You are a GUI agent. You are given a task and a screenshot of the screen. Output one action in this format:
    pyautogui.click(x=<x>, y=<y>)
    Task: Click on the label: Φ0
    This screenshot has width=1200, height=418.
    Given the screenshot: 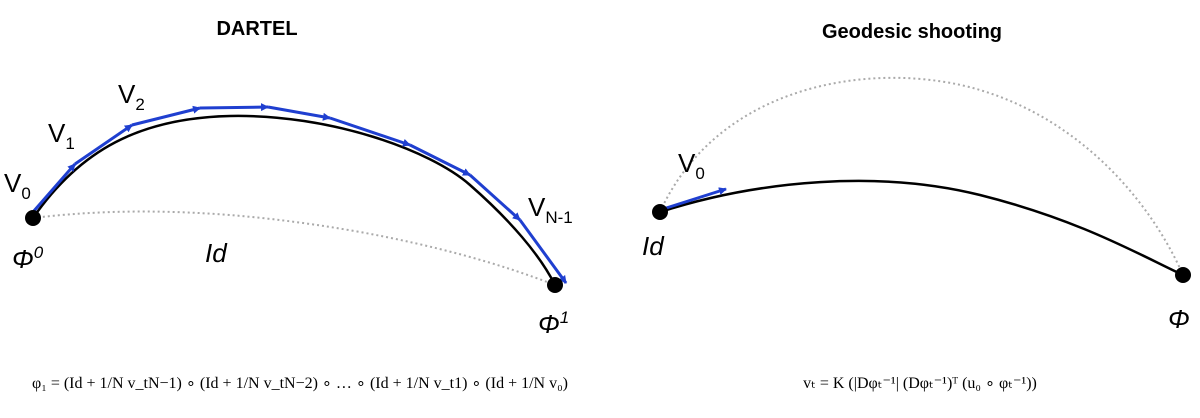 What is the action you would take?
    pyautogui.click(x=28, y=258)
    